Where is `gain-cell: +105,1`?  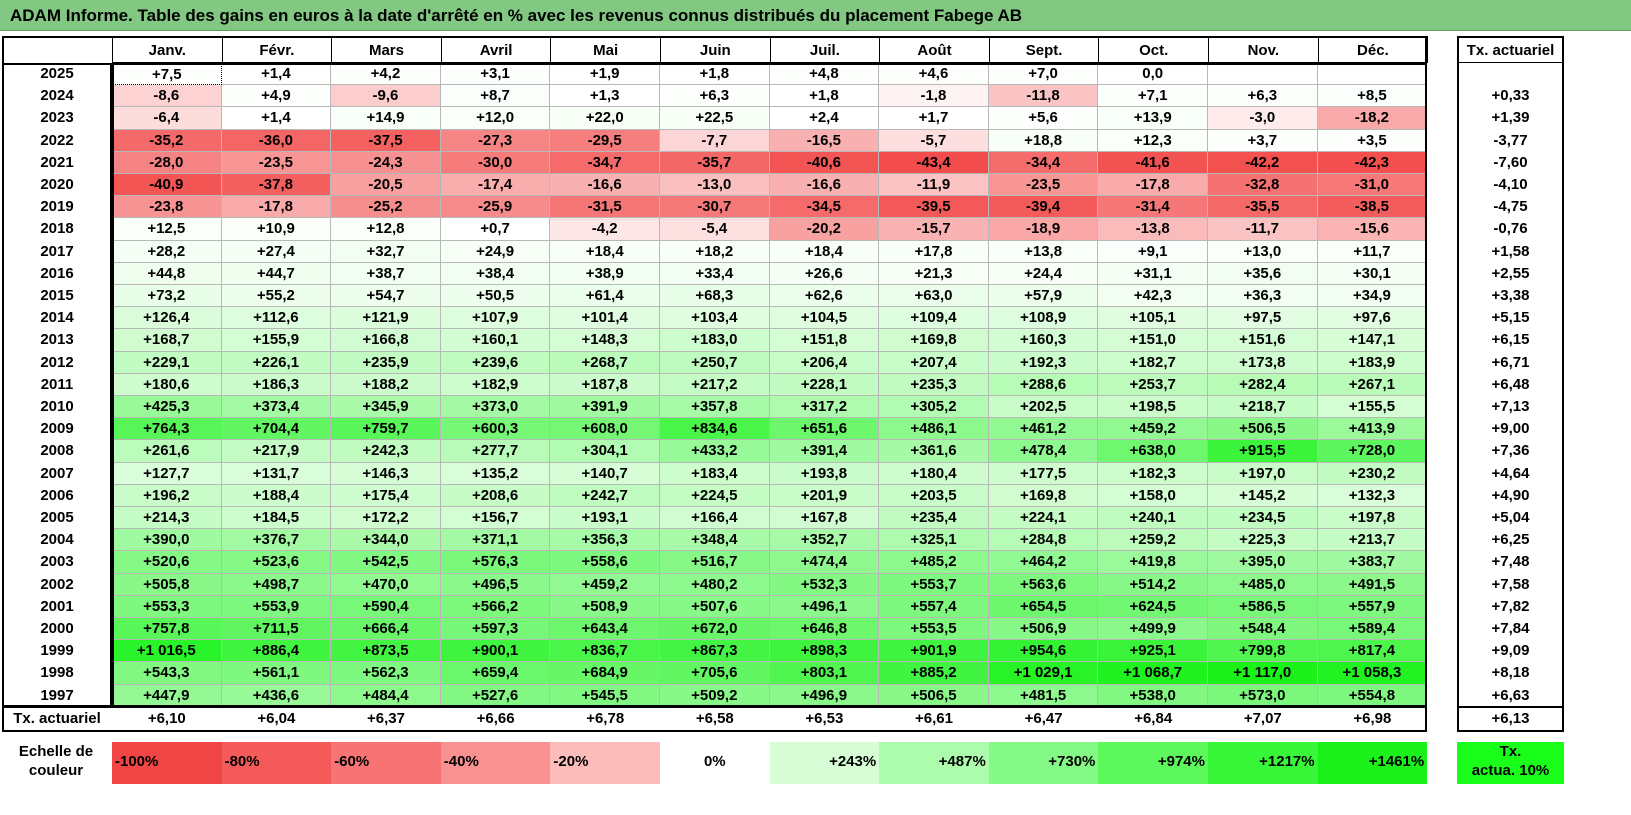
gain-cell: +105,1 is located at coordinates (1153, 318).